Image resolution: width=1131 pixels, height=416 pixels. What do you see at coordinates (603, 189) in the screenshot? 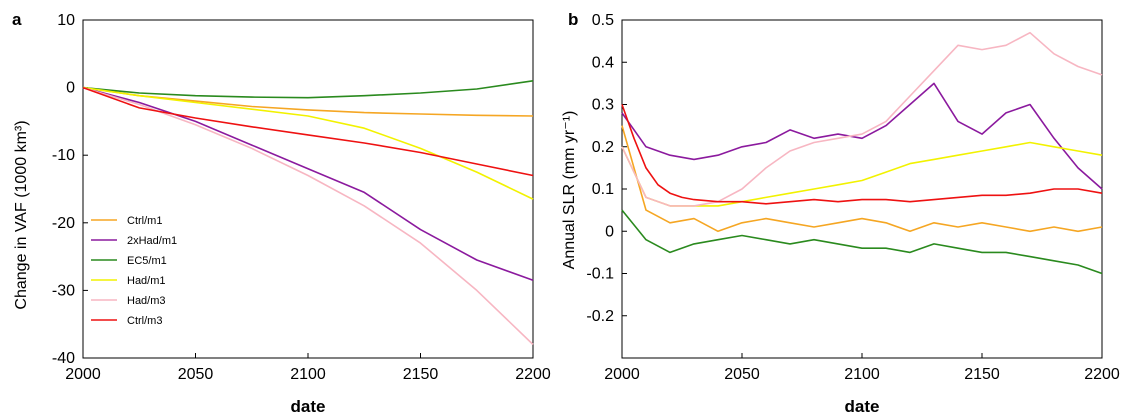
I see `y-tick-label: 0.1` at bounding box center [603, 189].